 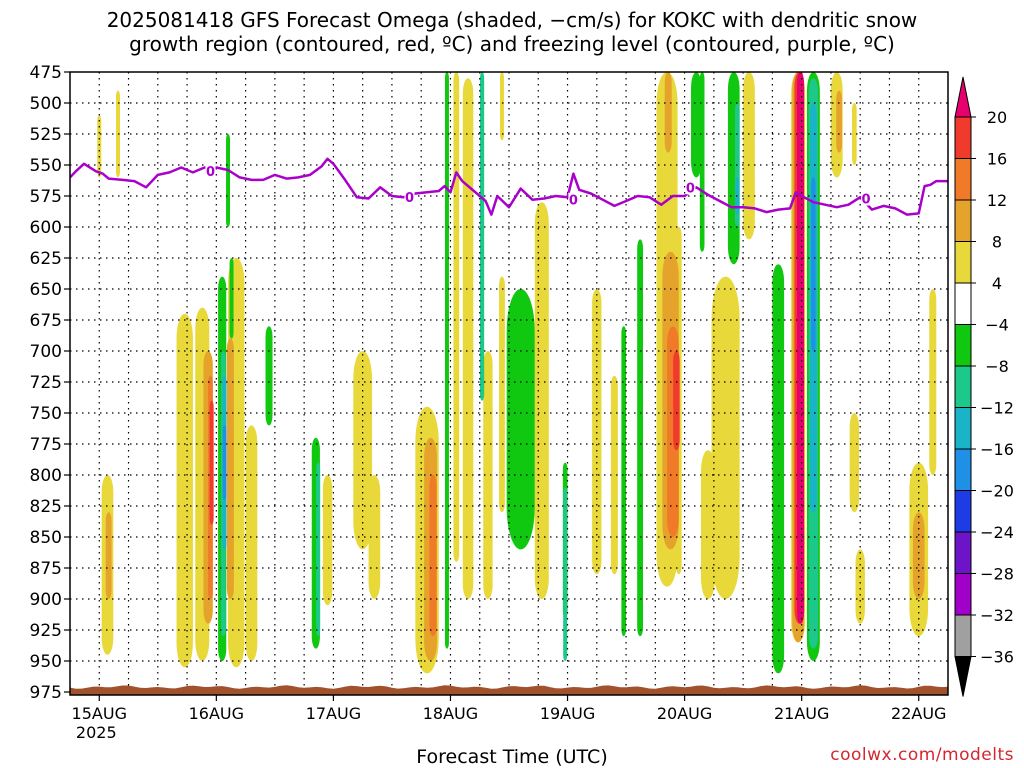 What do you see at coordinates (918, 713) in the screenshot?
I see `x-tick-label-22AUG: 22AUG` at bounding box center [918, 713].